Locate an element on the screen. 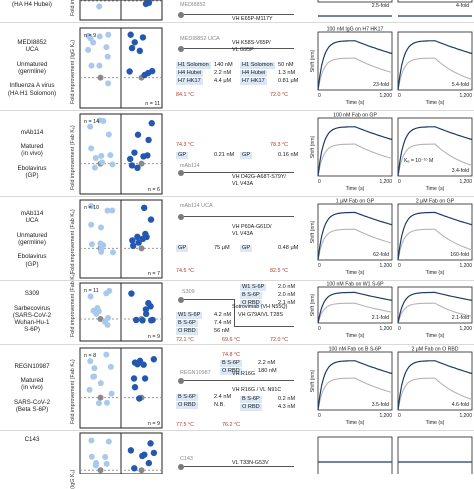 This screenshot has height=489, width=474. row-label-line: SARS-CoV-2 is located at coordinates (32, 402).